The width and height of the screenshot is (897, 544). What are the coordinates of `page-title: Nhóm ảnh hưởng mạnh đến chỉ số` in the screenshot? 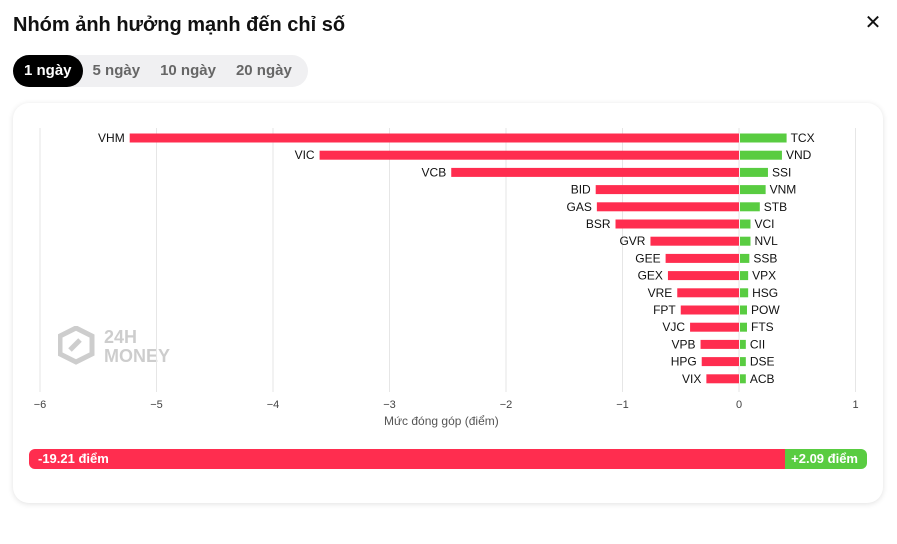 It's located at (179, 25).